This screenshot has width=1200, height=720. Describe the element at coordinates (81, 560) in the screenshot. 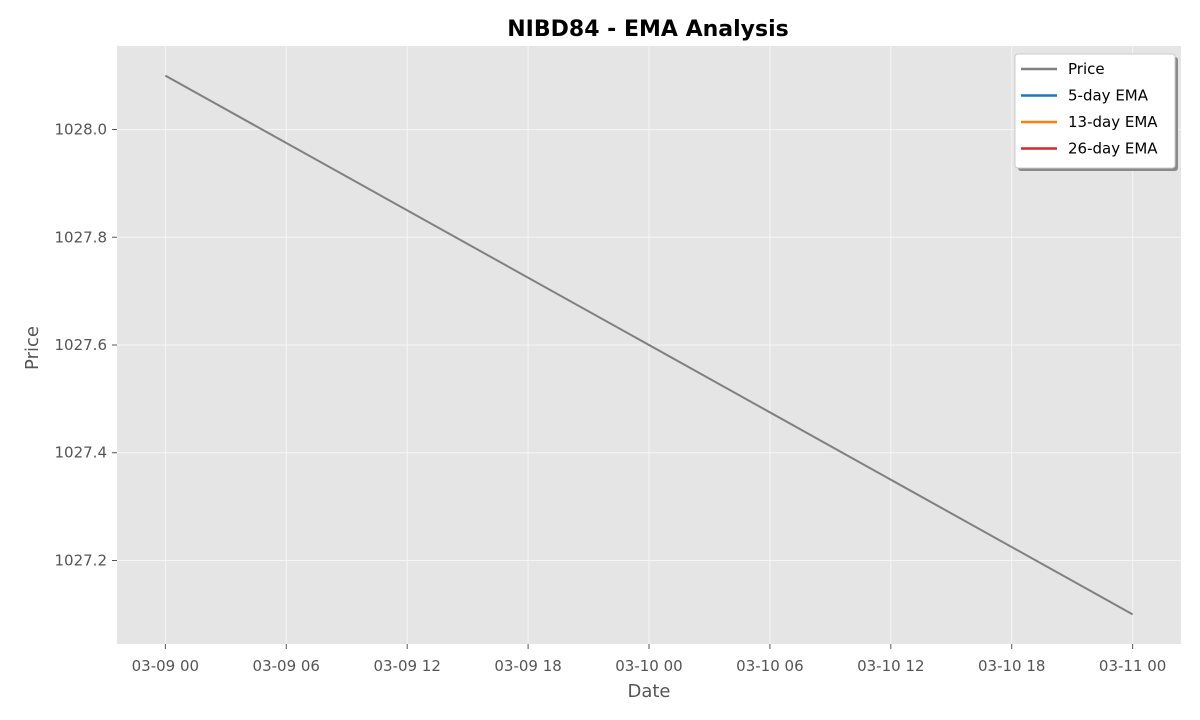

I see `y-tick-label: 1027.2` at that location.